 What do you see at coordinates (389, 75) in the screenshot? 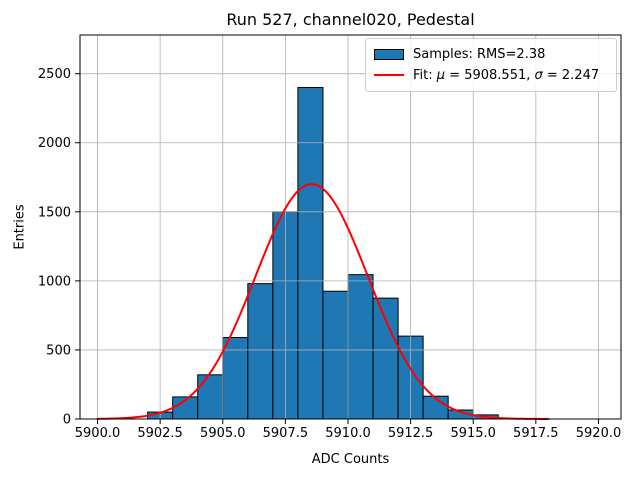
I see `fit-line-swatch-icon` at bounding box center [389, 75].